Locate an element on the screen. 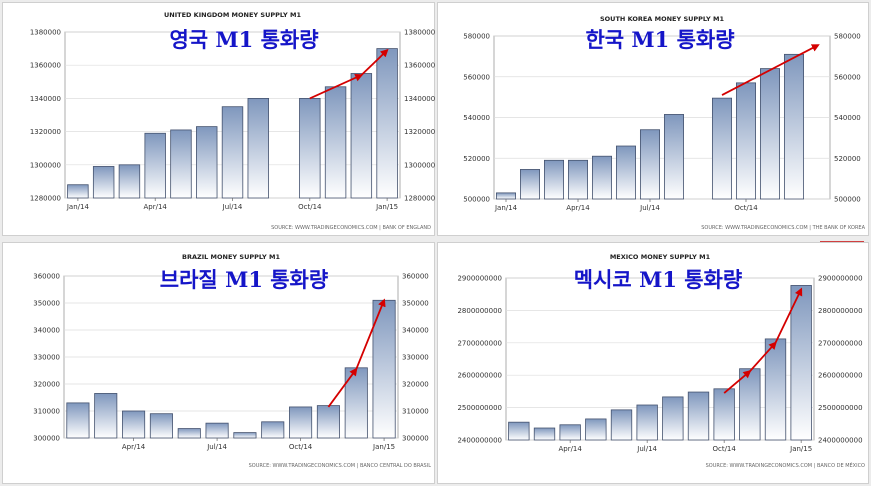  y-tick-label-right: 2900000000 is located at coordinates (840, 279).